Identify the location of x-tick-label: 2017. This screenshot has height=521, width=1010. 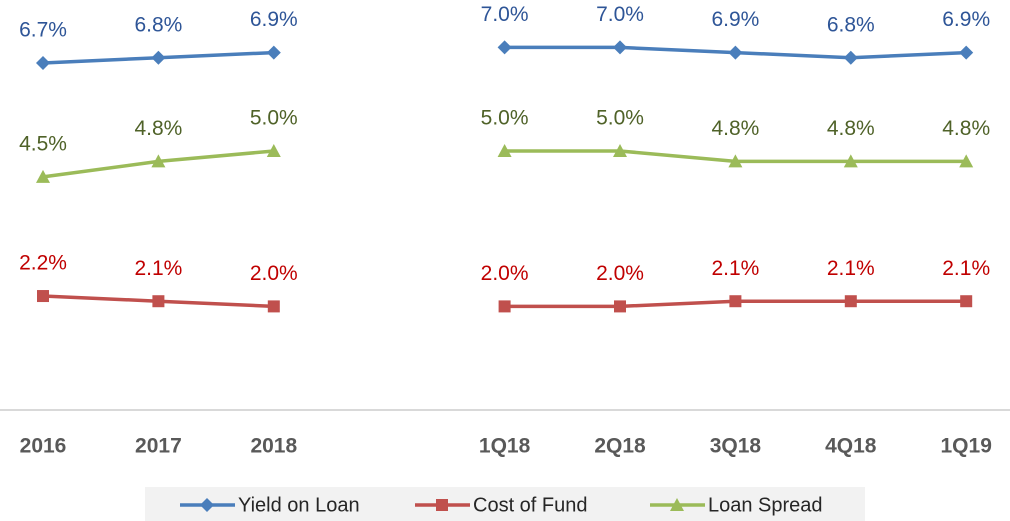
(158, 446).